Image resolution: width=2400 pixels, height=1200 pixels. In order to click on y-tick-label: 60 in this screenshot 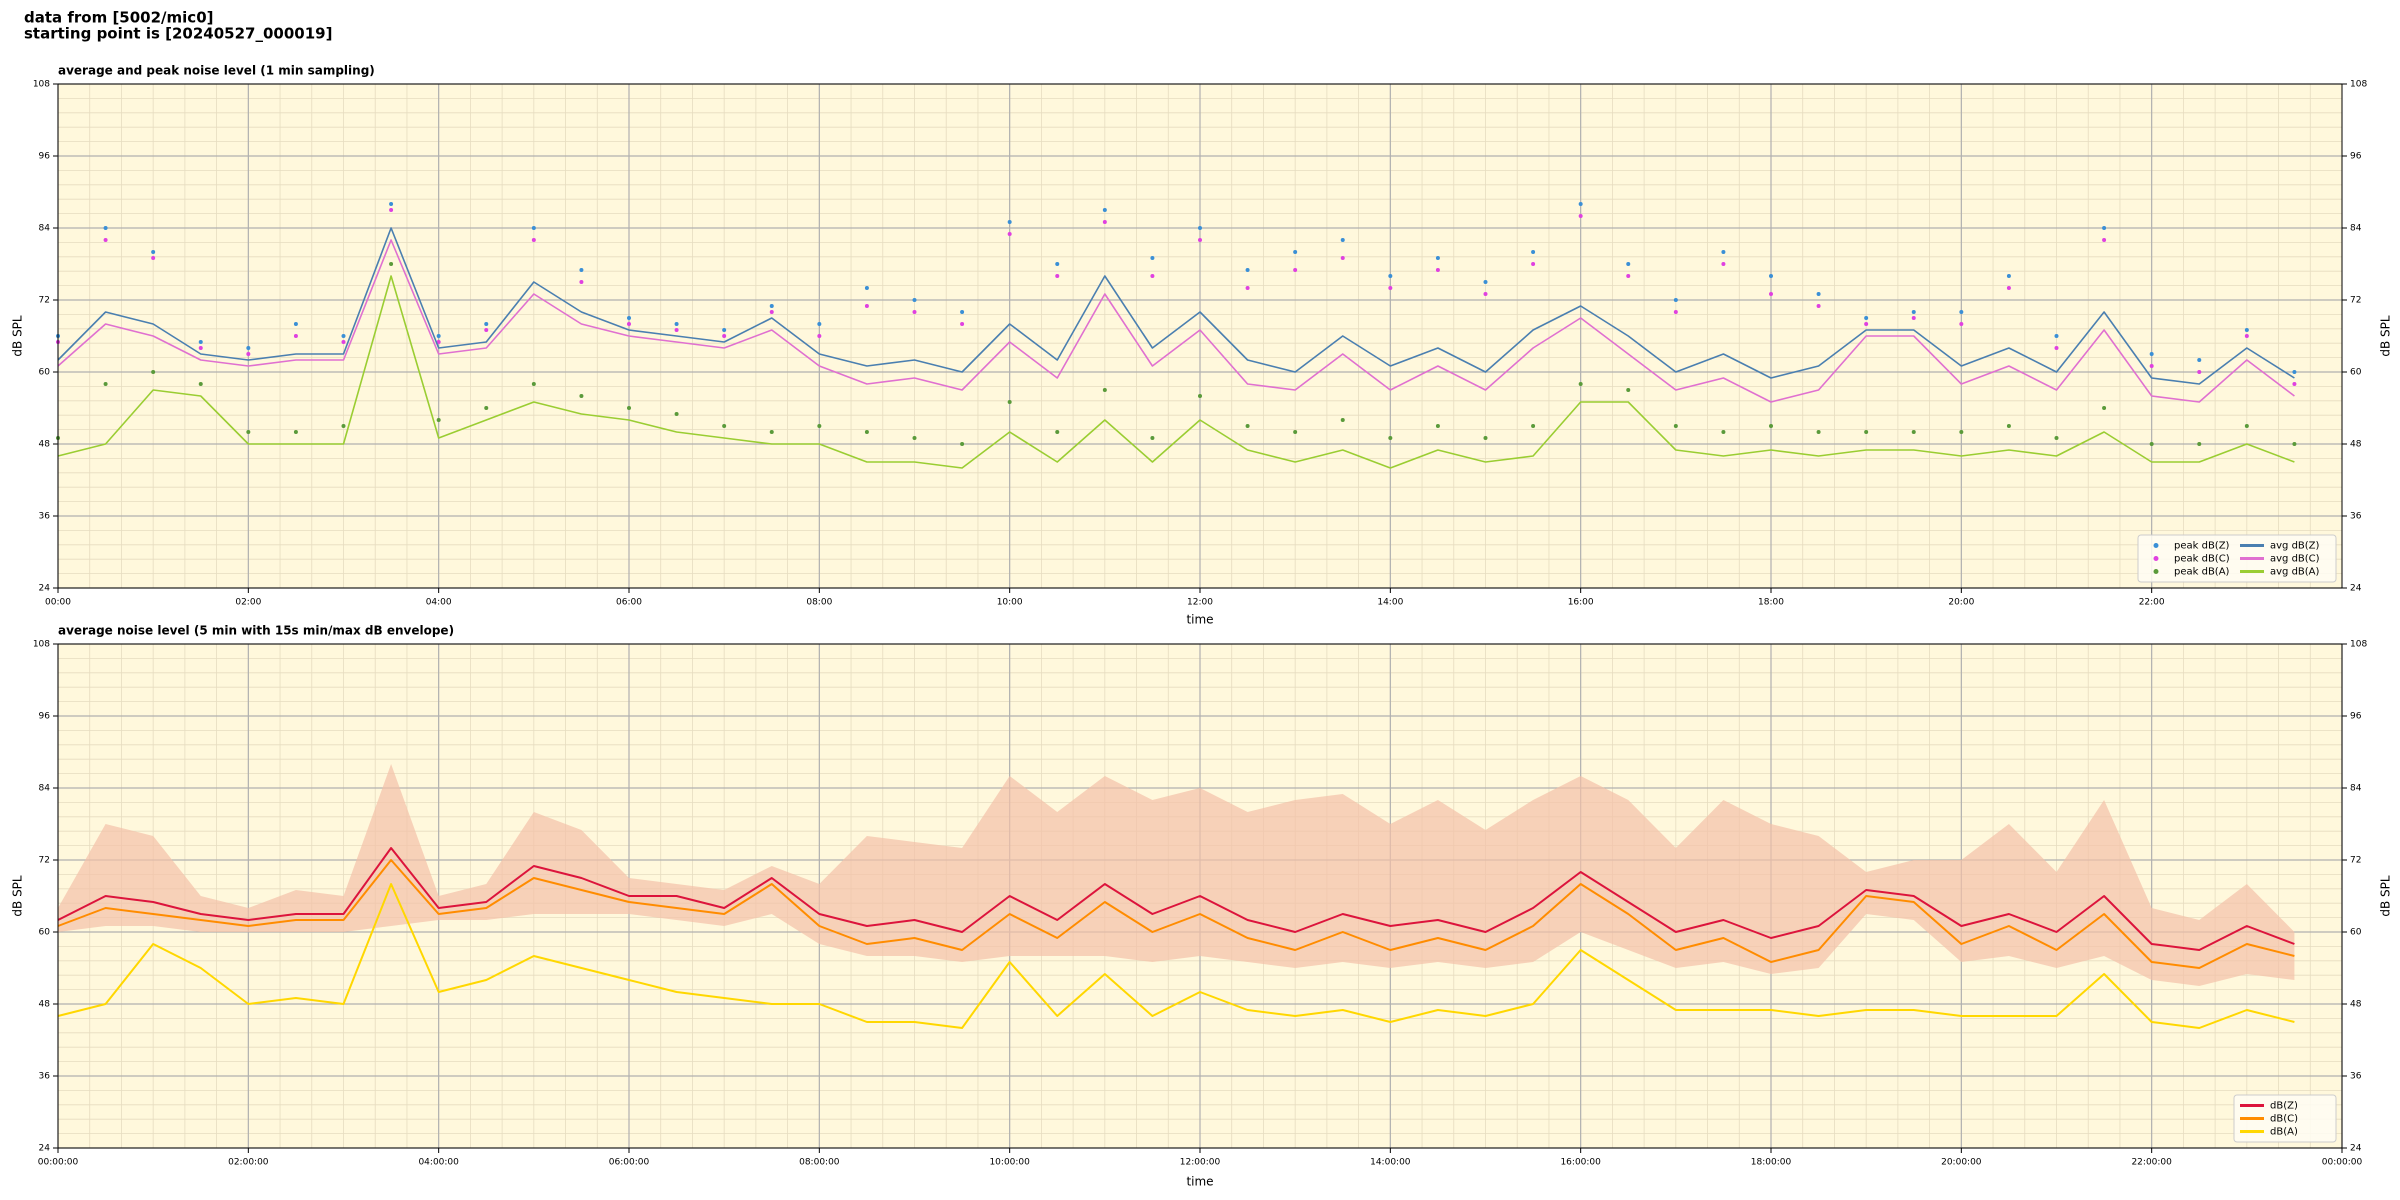, I will do `click(45, 373)`.